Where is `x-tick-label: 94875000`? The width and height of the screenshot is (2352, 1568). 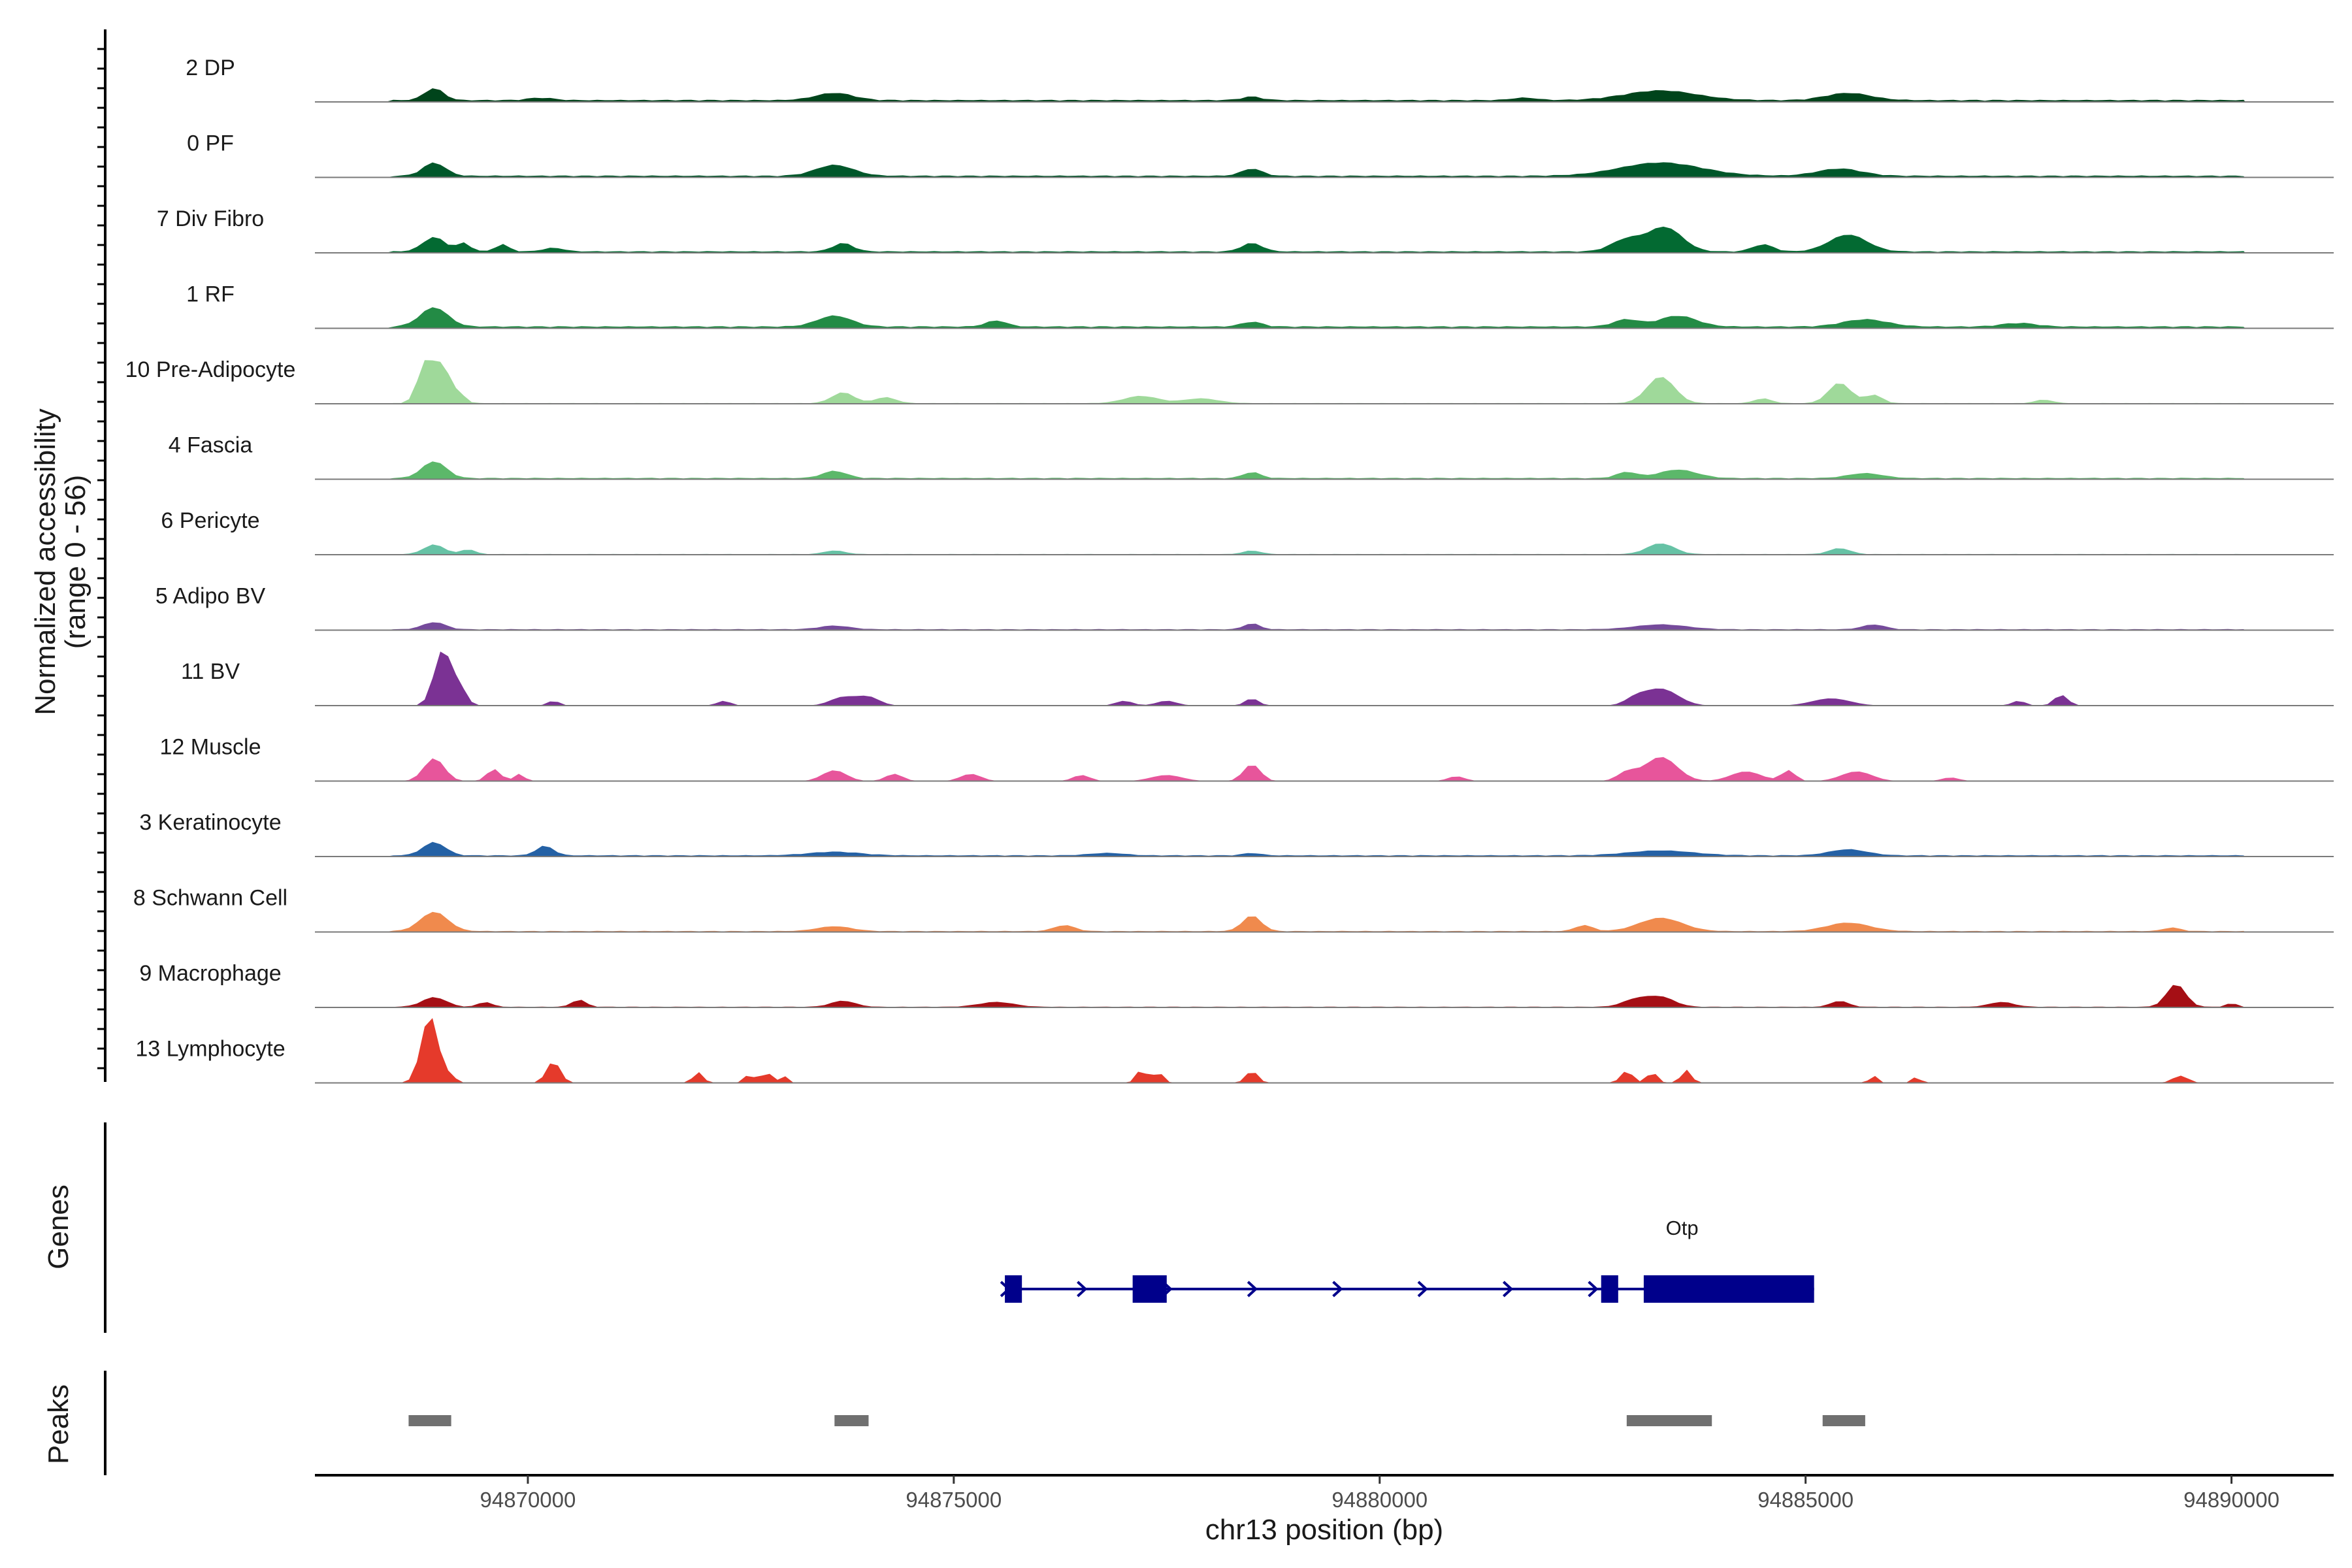
x-tick-label: 94875000 is located at coordinates (954, 1500).